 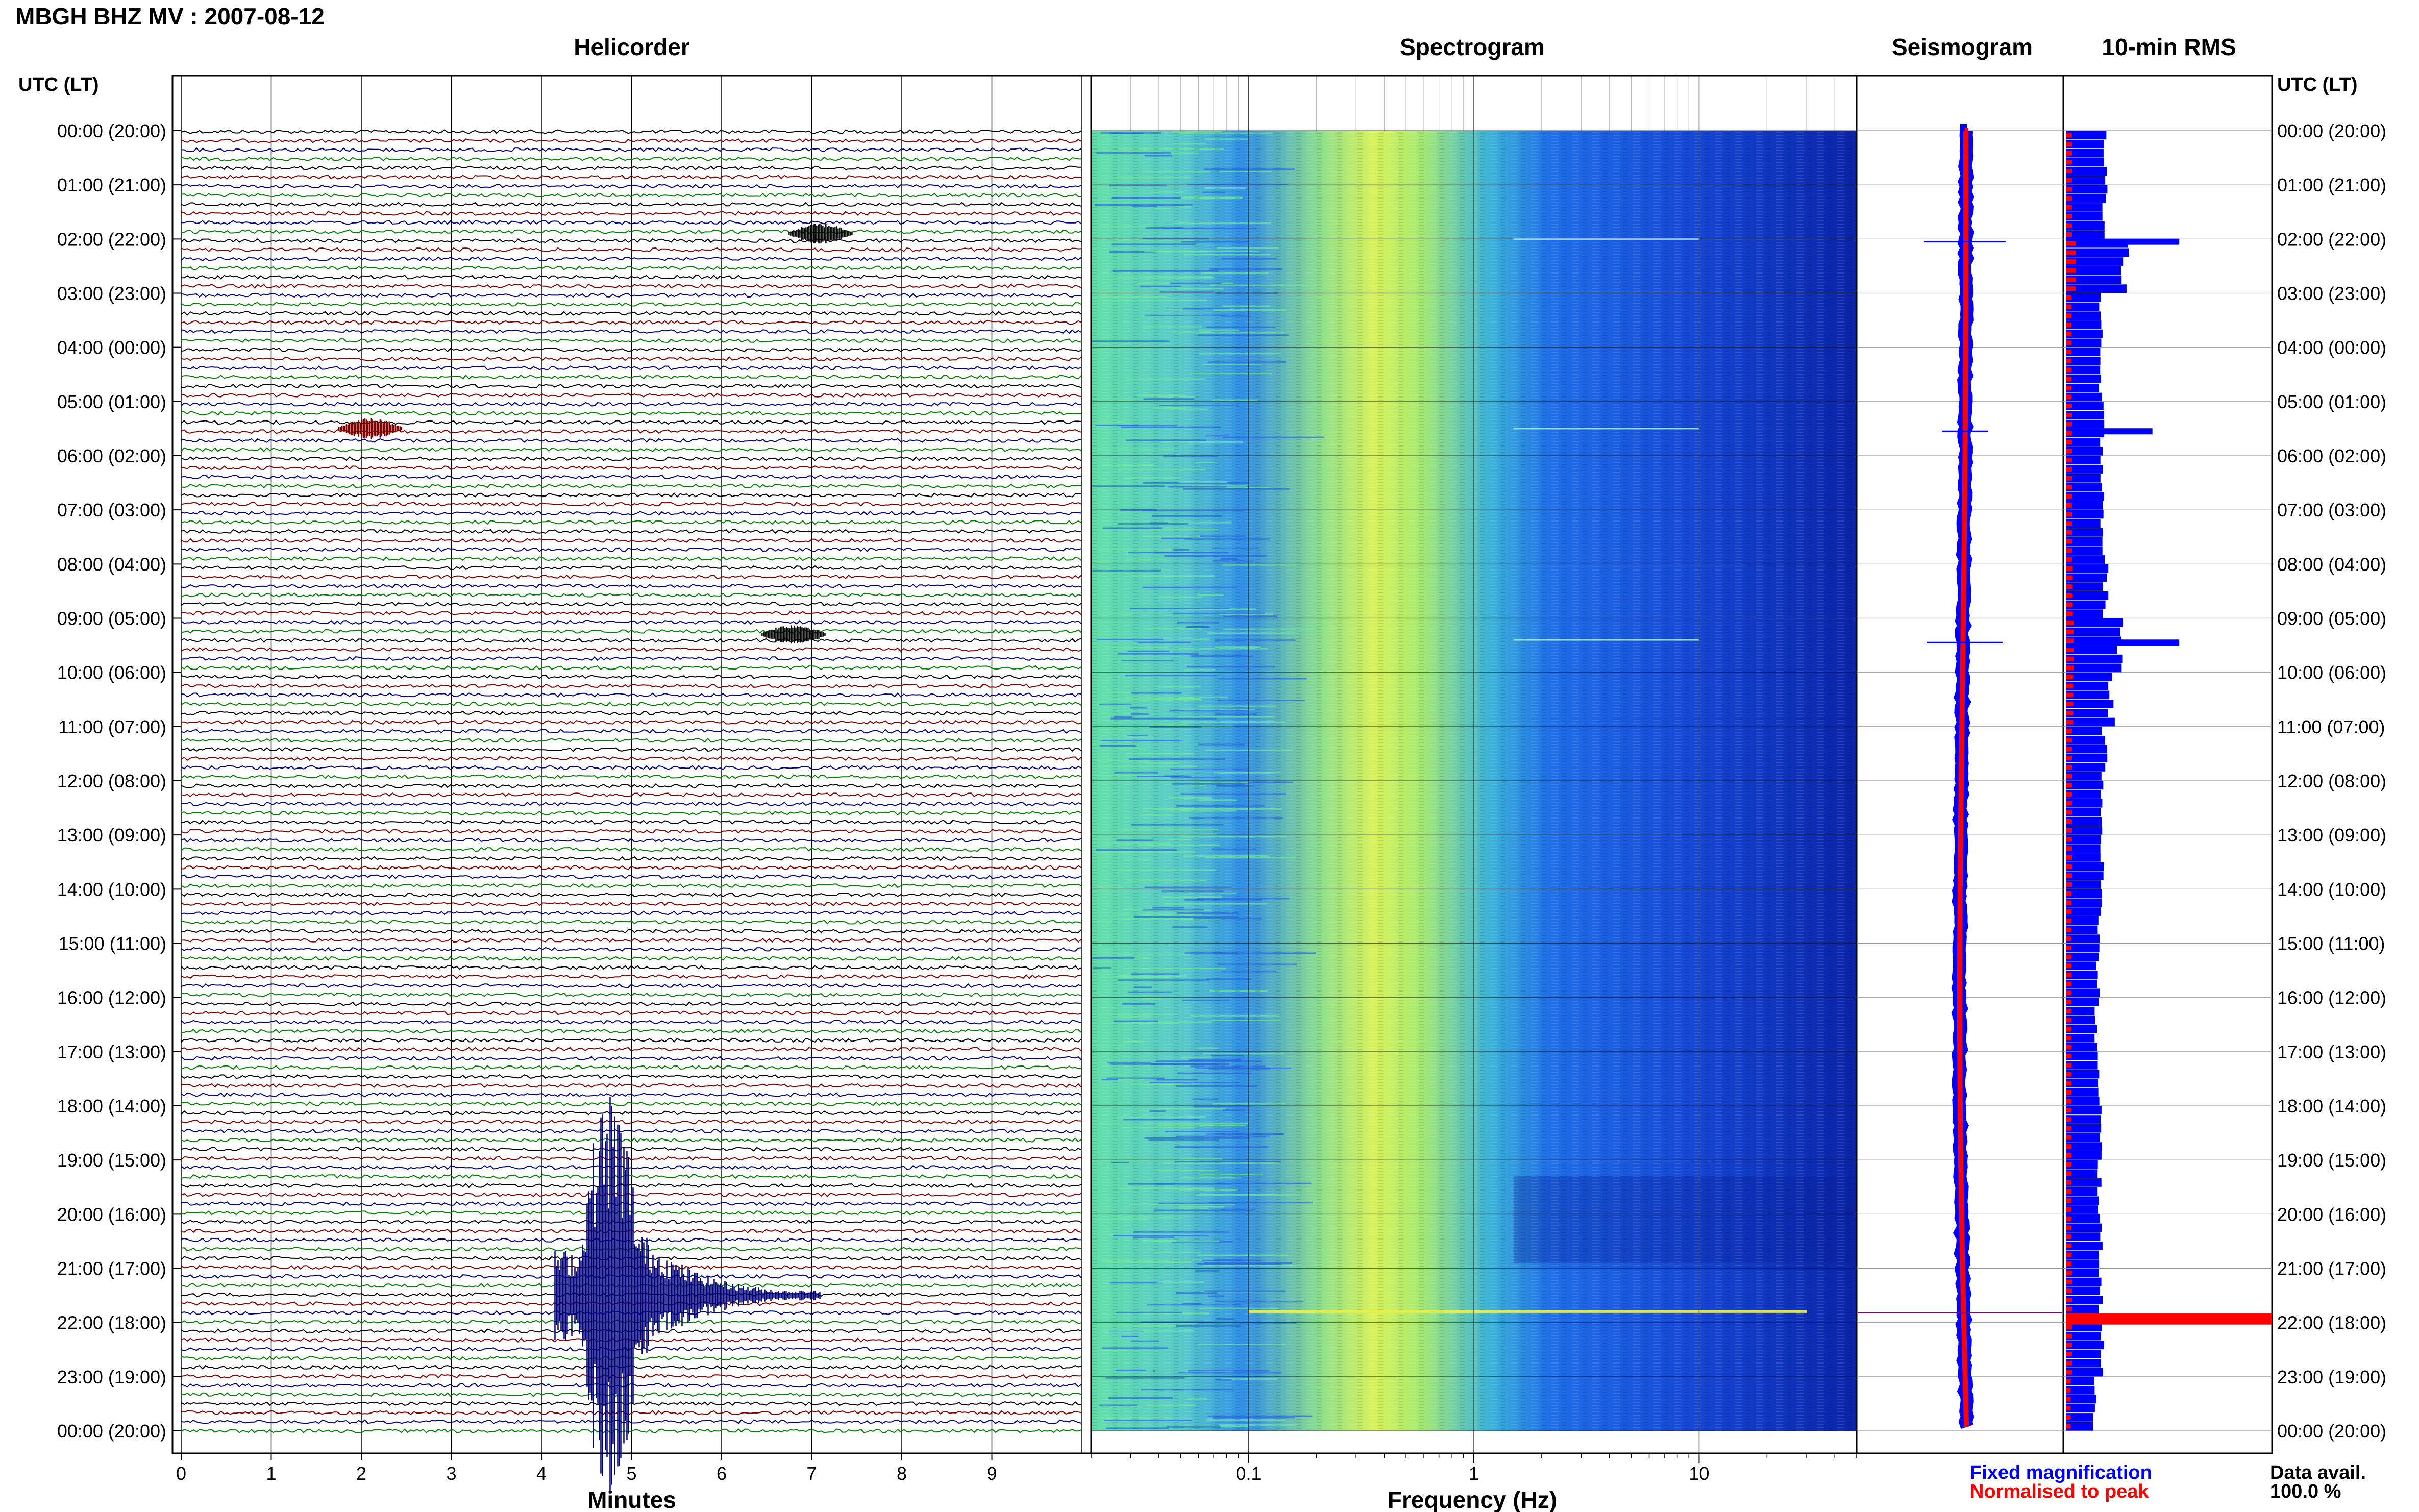 What do you see at coordinates (112, 943) in the screenshot?
I see `time-label-left: 15:00 (11:00)` at bounding box center [112, 943].